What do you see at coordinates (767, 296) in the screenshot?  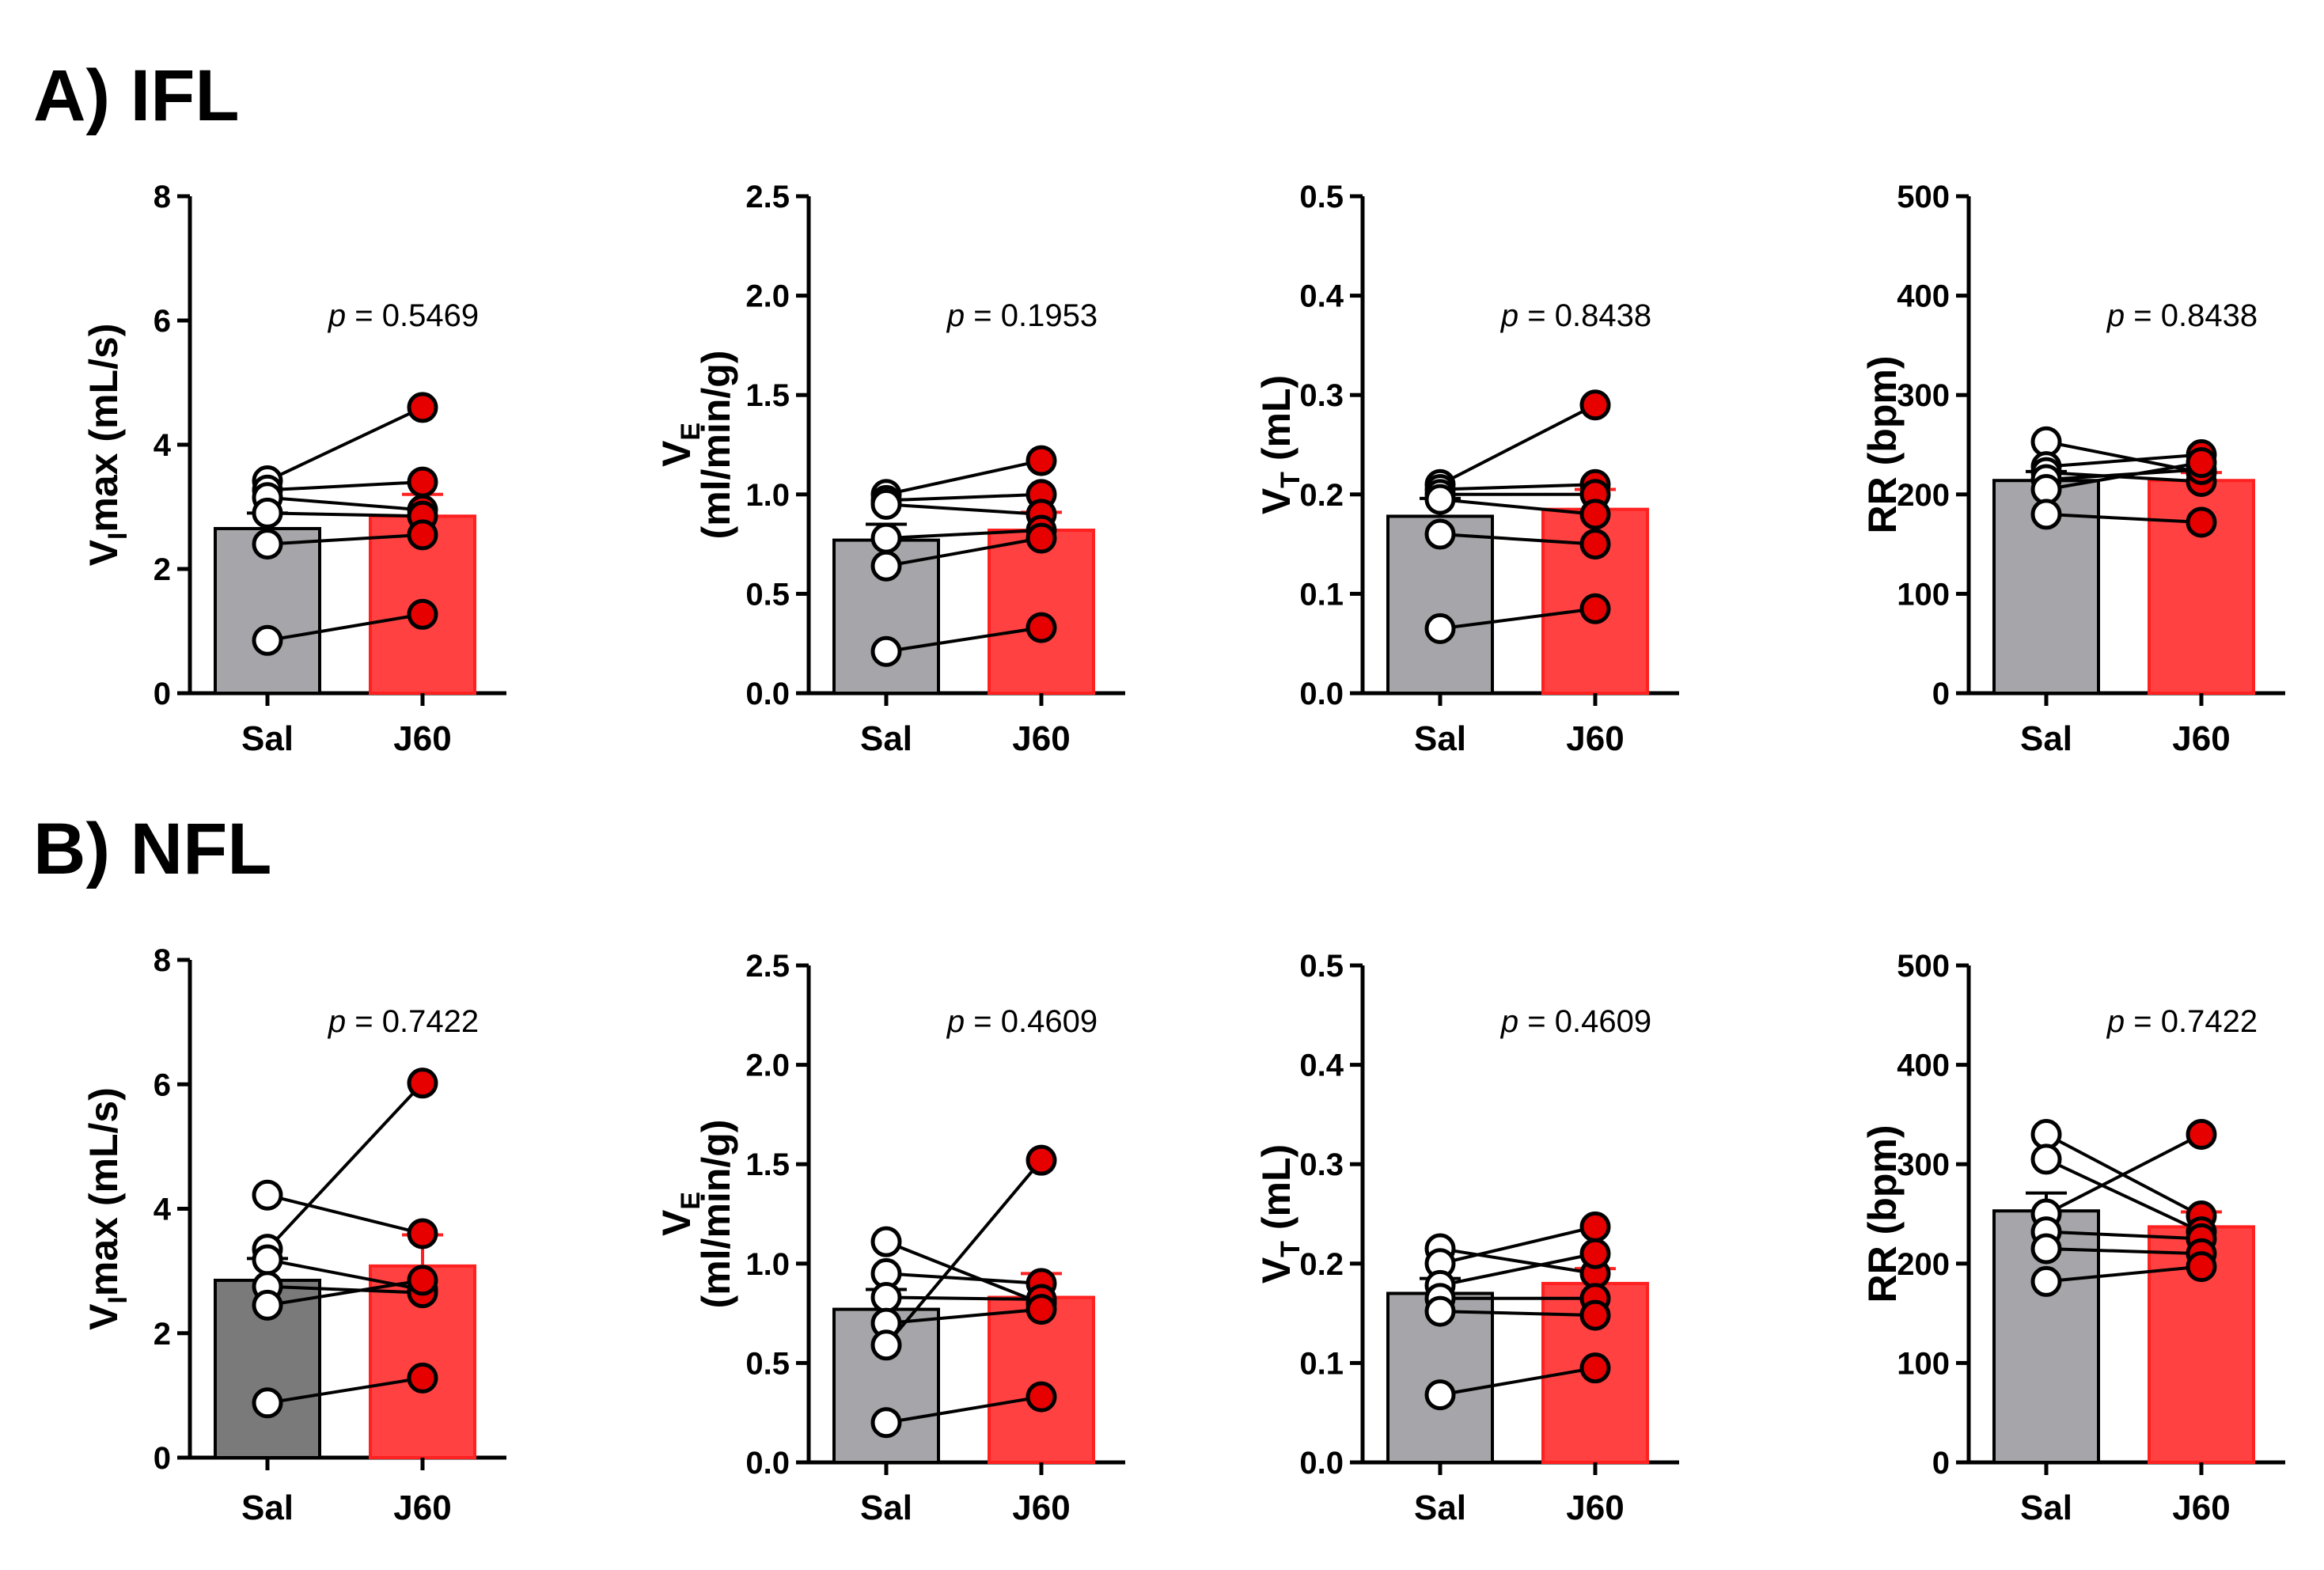 I see `y-tick-label: 2.0` at bounding box center [767, 296].